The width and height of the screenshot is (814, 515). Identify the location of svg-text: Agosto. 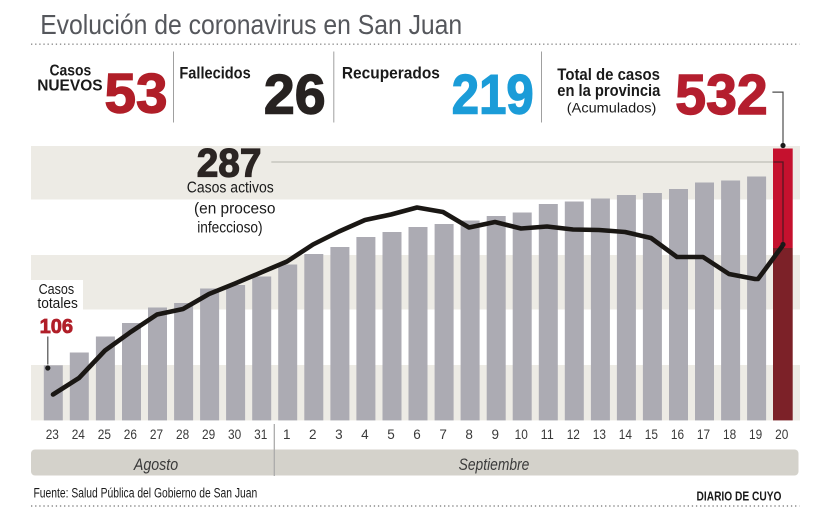
(155, 465).